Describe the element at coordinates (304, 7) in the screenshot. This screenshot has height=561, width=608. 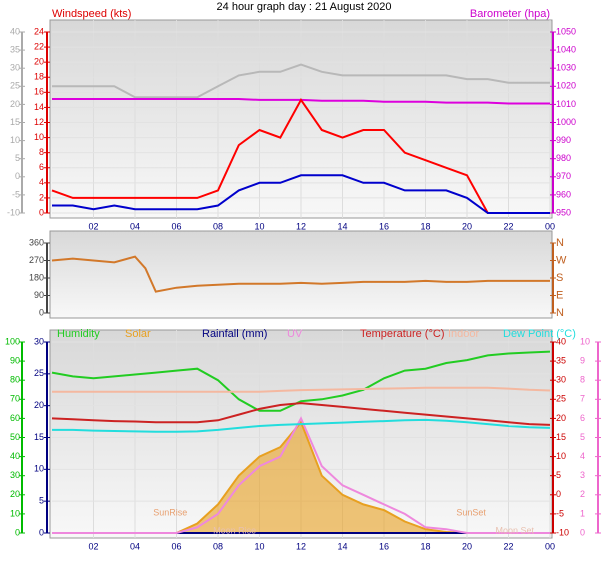
I see `chart-title: 24 hour graph day : 21 August 2020` at that location.